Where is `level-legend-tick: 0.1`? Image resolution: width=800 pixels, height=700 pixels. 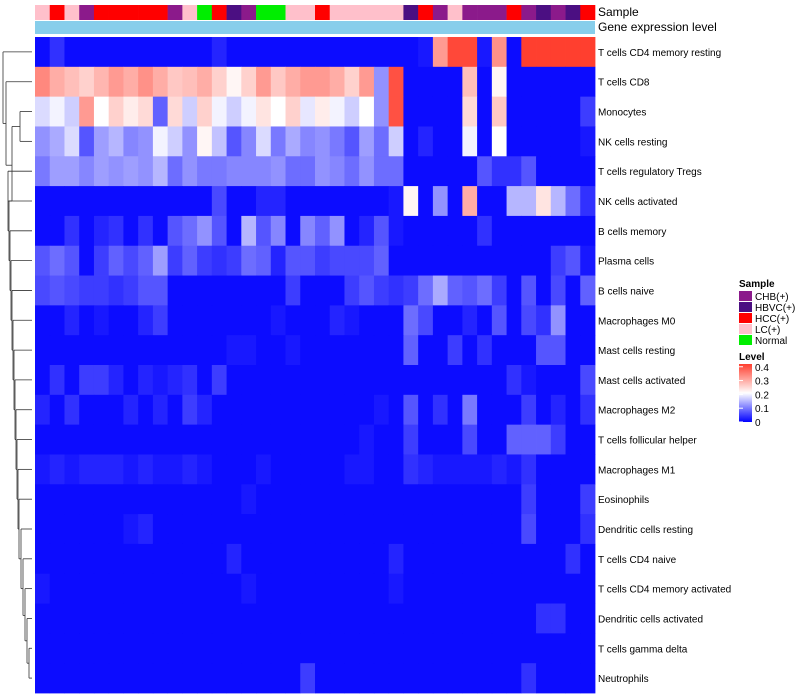 level-legend-tick: 0.1 is located at coordinates (762, 409).